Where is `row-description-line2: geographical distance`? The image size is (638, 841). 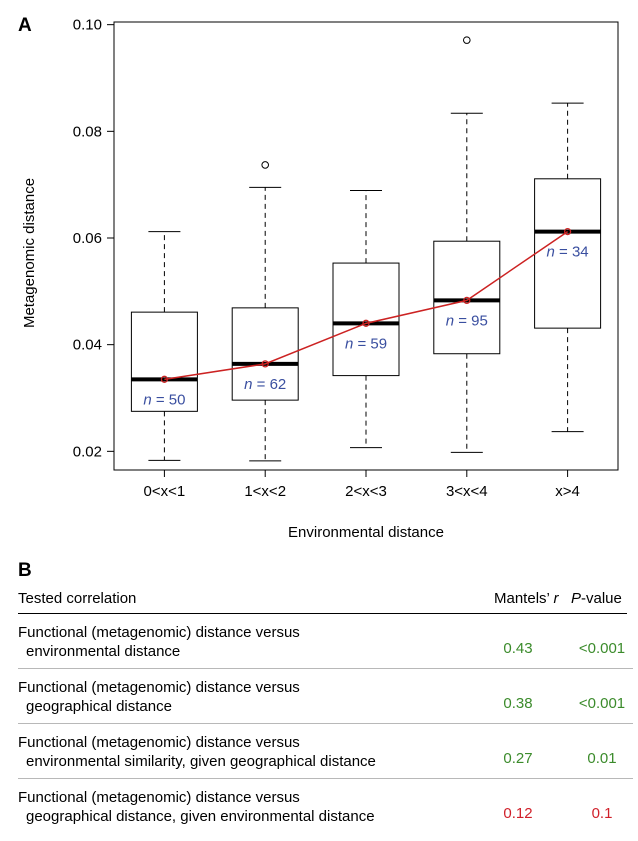
row-description-line2: geographical distance is located at coordinates (99, 706).